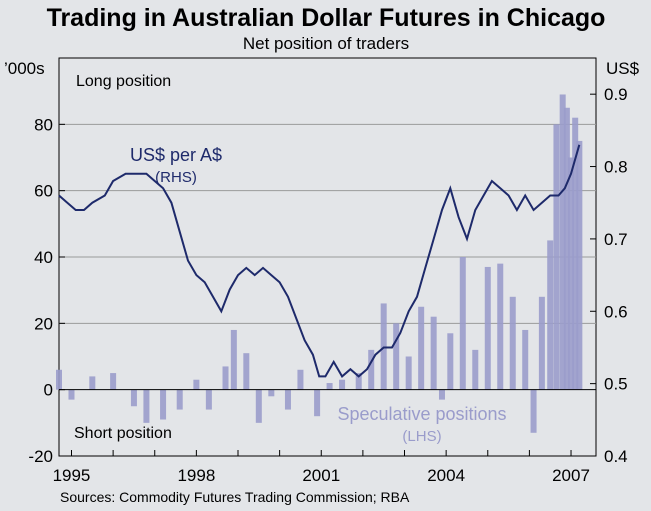 The width and height of the screenshot is (651, 511). What do you see at coordinates (326, 43) in the screenshot?
I see `chart-subtitle: Net position of traders` at bounding box center [326, 43].